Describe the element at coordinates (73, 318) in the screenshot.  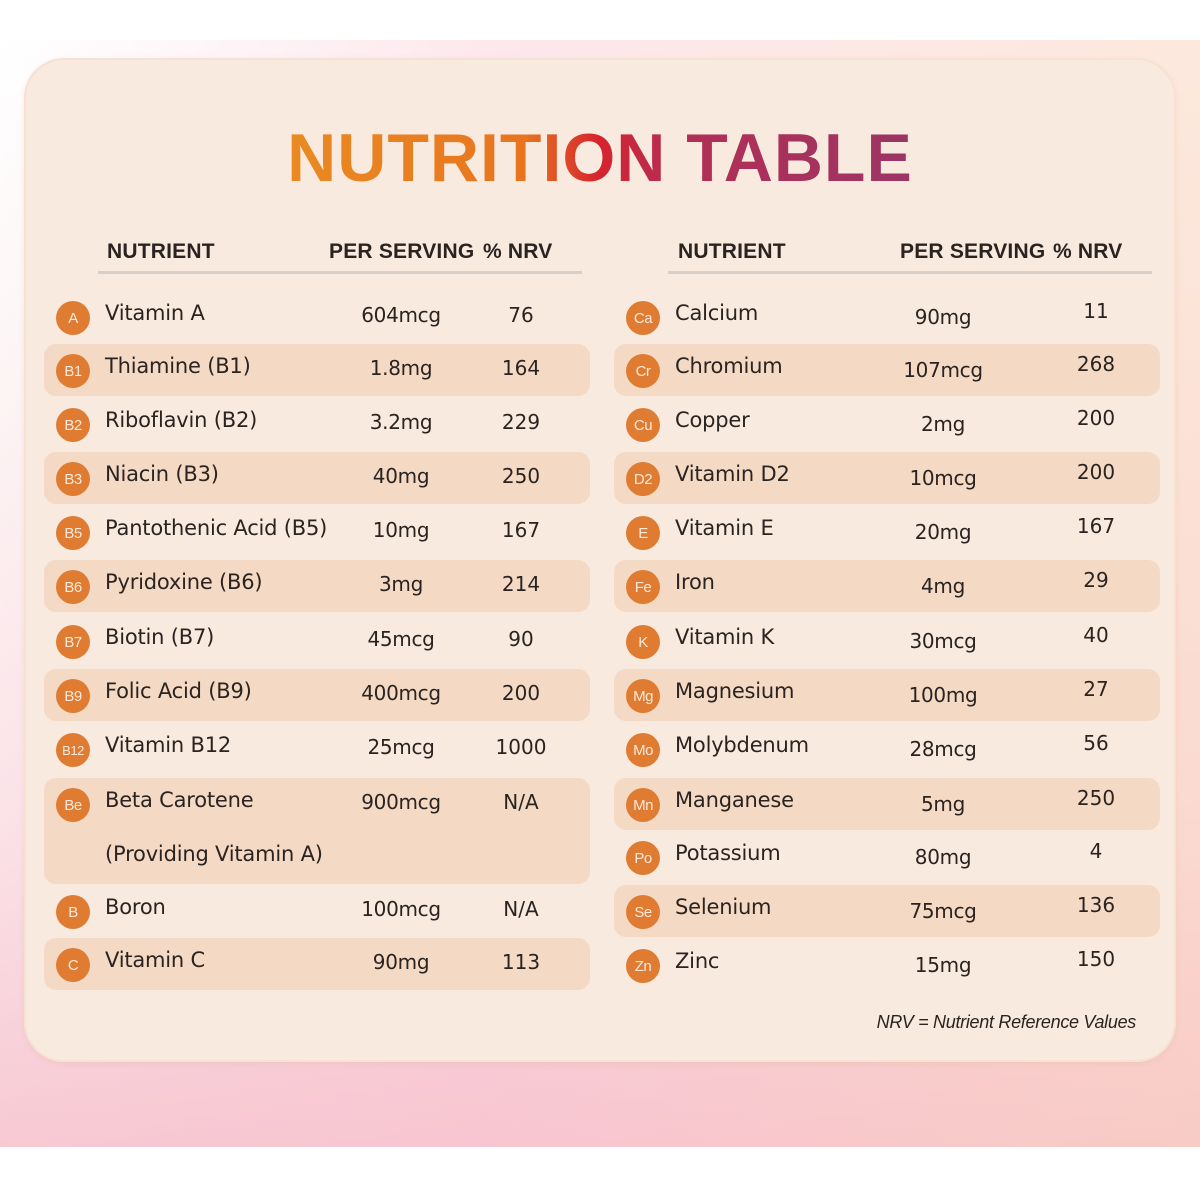
I see `nutrient-badge-icon: A` at that location.